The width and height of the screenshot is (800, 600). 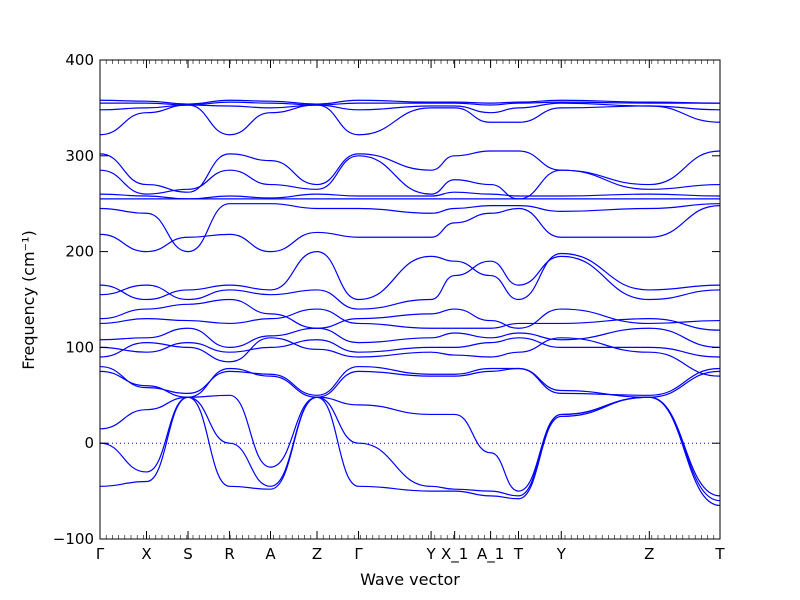 I want to click on x-tick-label: S, so click(x=188, y=554).